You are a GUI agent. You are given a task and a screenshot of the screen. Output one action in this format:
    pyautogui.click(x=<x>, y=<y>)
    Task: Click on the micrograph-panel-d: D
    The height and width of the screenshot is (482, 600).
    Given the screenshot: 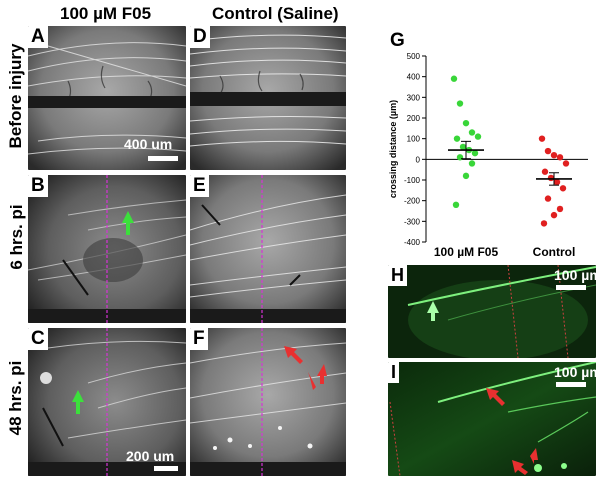 What is the action you would take?
    pyautogui.click(x=268, y=98)
    